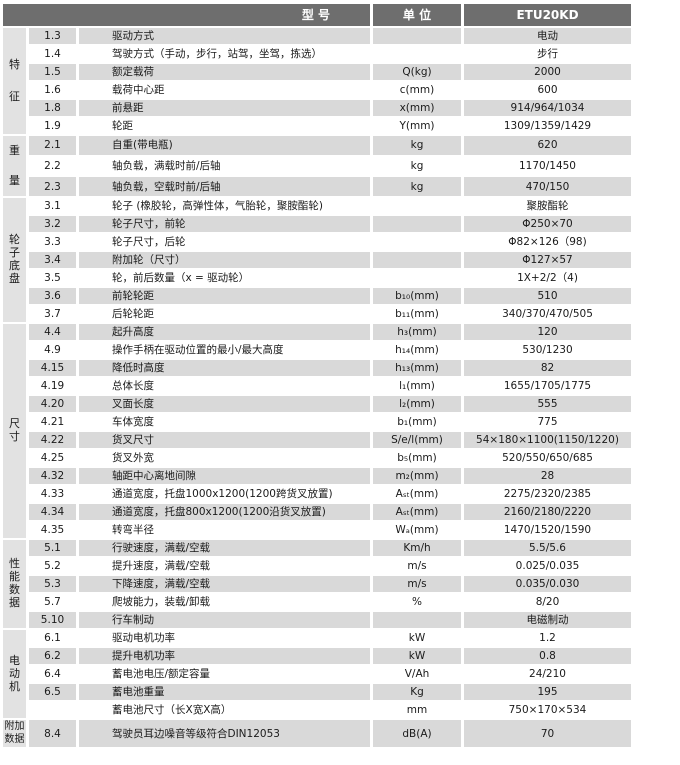  What do you see at coordinates (547, 206) in the screenshot?
I see `row-value: 聚胺酯轮` at bounding box center [547, 206].